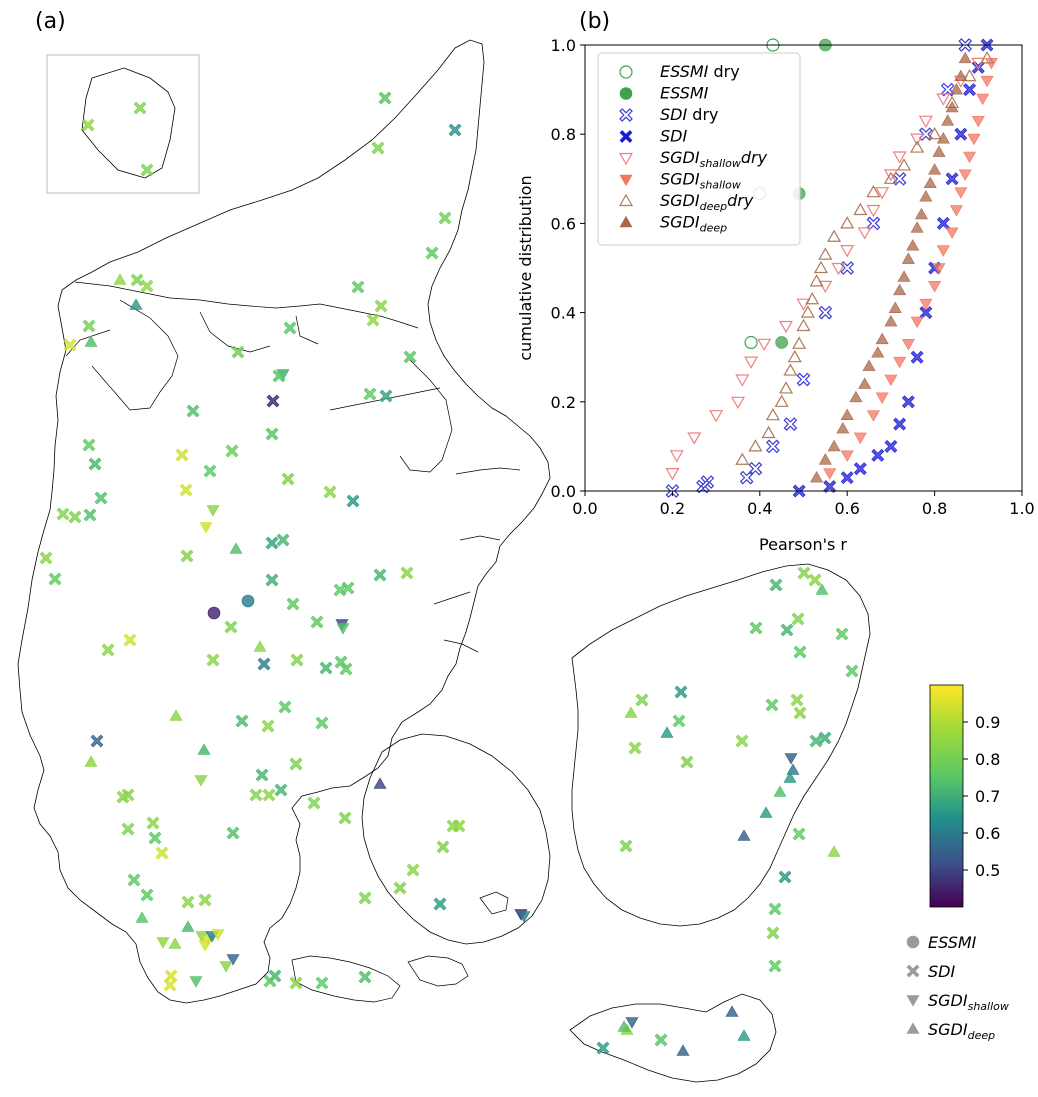 The width and height of the screenshot is (1038, 1097). Describe the element at coordinates (673, 1038) in the screenshot. I see `lolland-falster-outline` at that location.